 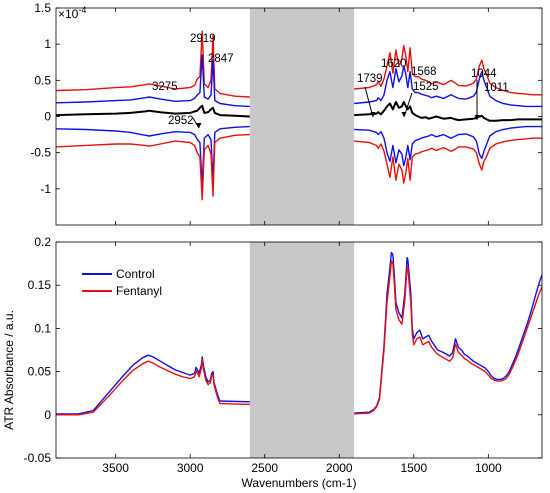 I want to click on bot-series-control-0-seg0, so click(x=153, y=384).